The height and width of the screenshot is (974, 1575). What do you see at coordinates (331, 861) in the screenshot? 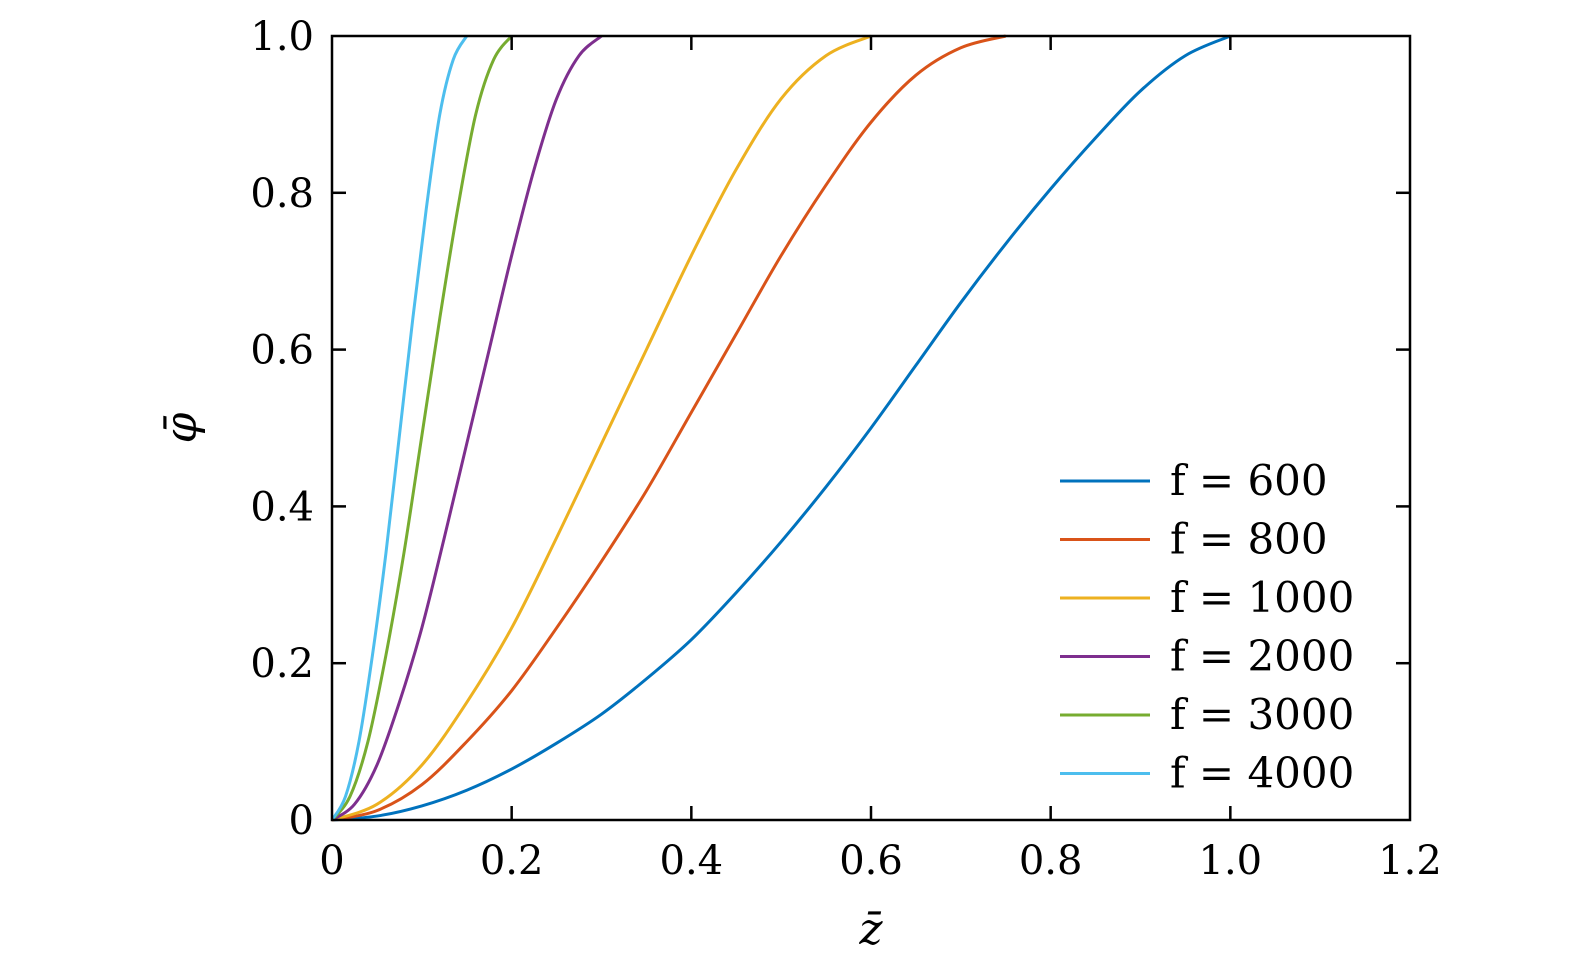
I see `x-tick-label: 0` at bounding box center [331, 861].